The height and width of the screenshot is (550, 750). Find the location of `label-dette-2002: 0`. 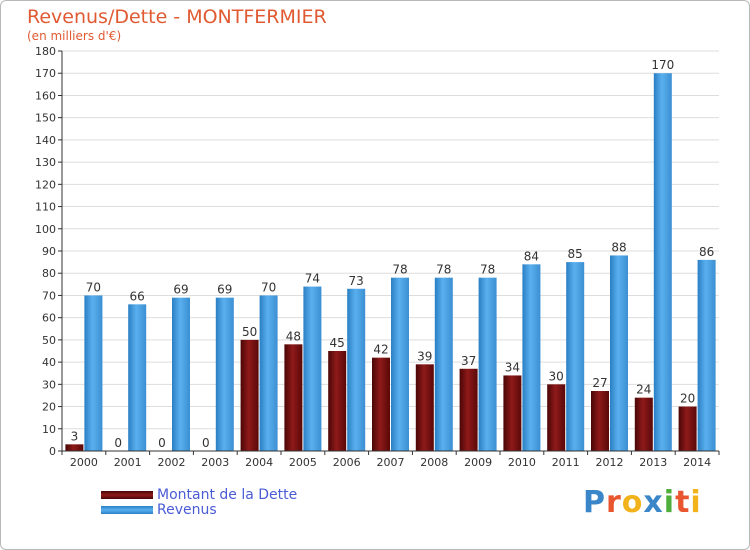

label-dette-2002: 0 is located at coordinates (162, 443).